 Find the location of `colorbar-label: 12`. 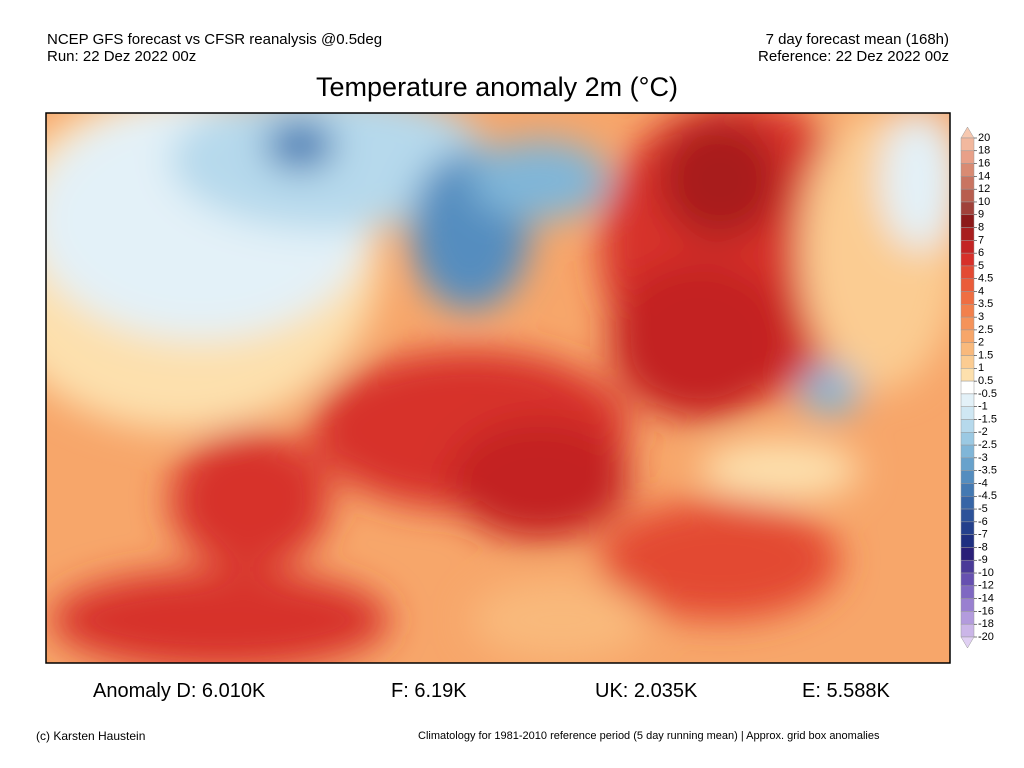

colorbar-label: 12 is located at coordinates (984, 189).